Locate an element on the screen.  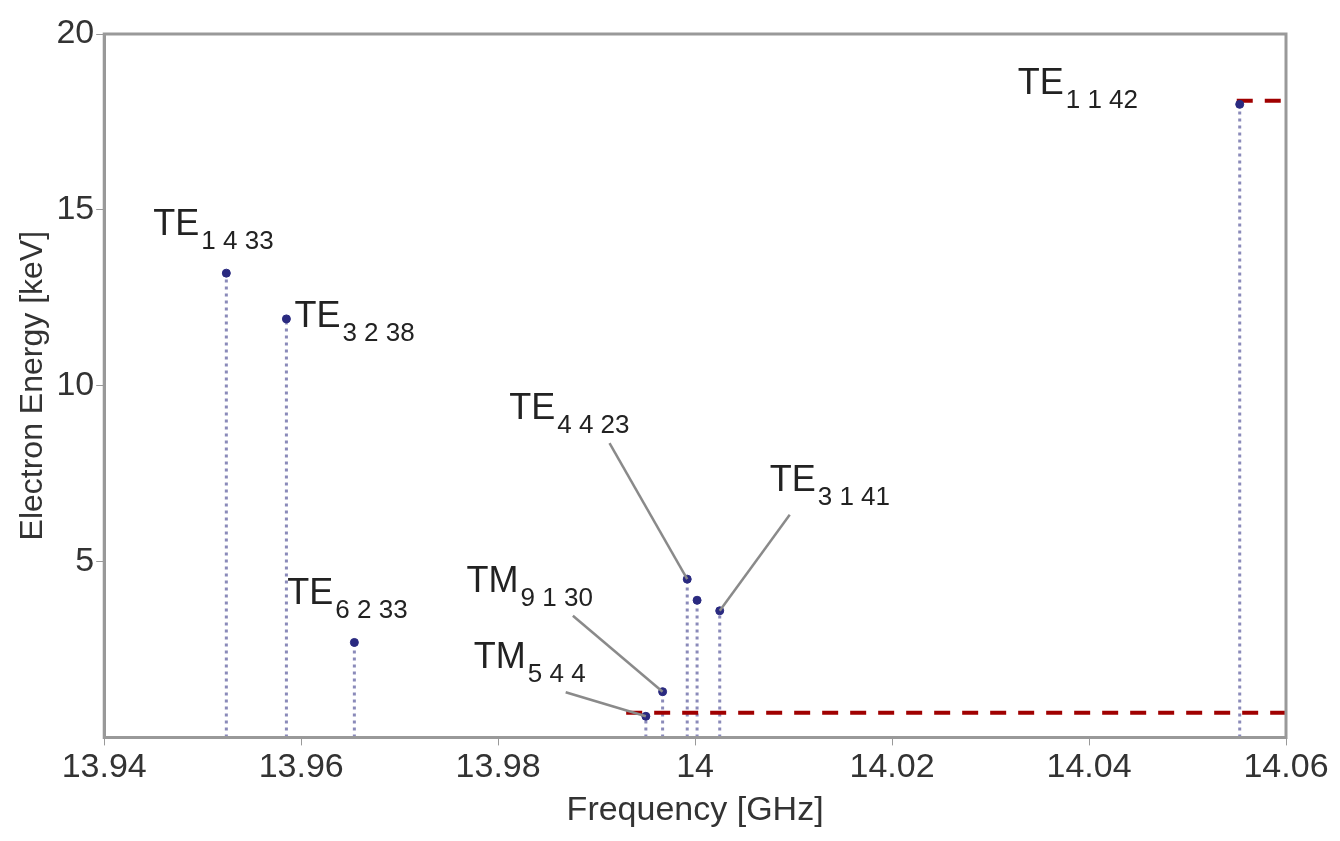
x-tick-label: 14.04 is located at coordinates (1089, 765).